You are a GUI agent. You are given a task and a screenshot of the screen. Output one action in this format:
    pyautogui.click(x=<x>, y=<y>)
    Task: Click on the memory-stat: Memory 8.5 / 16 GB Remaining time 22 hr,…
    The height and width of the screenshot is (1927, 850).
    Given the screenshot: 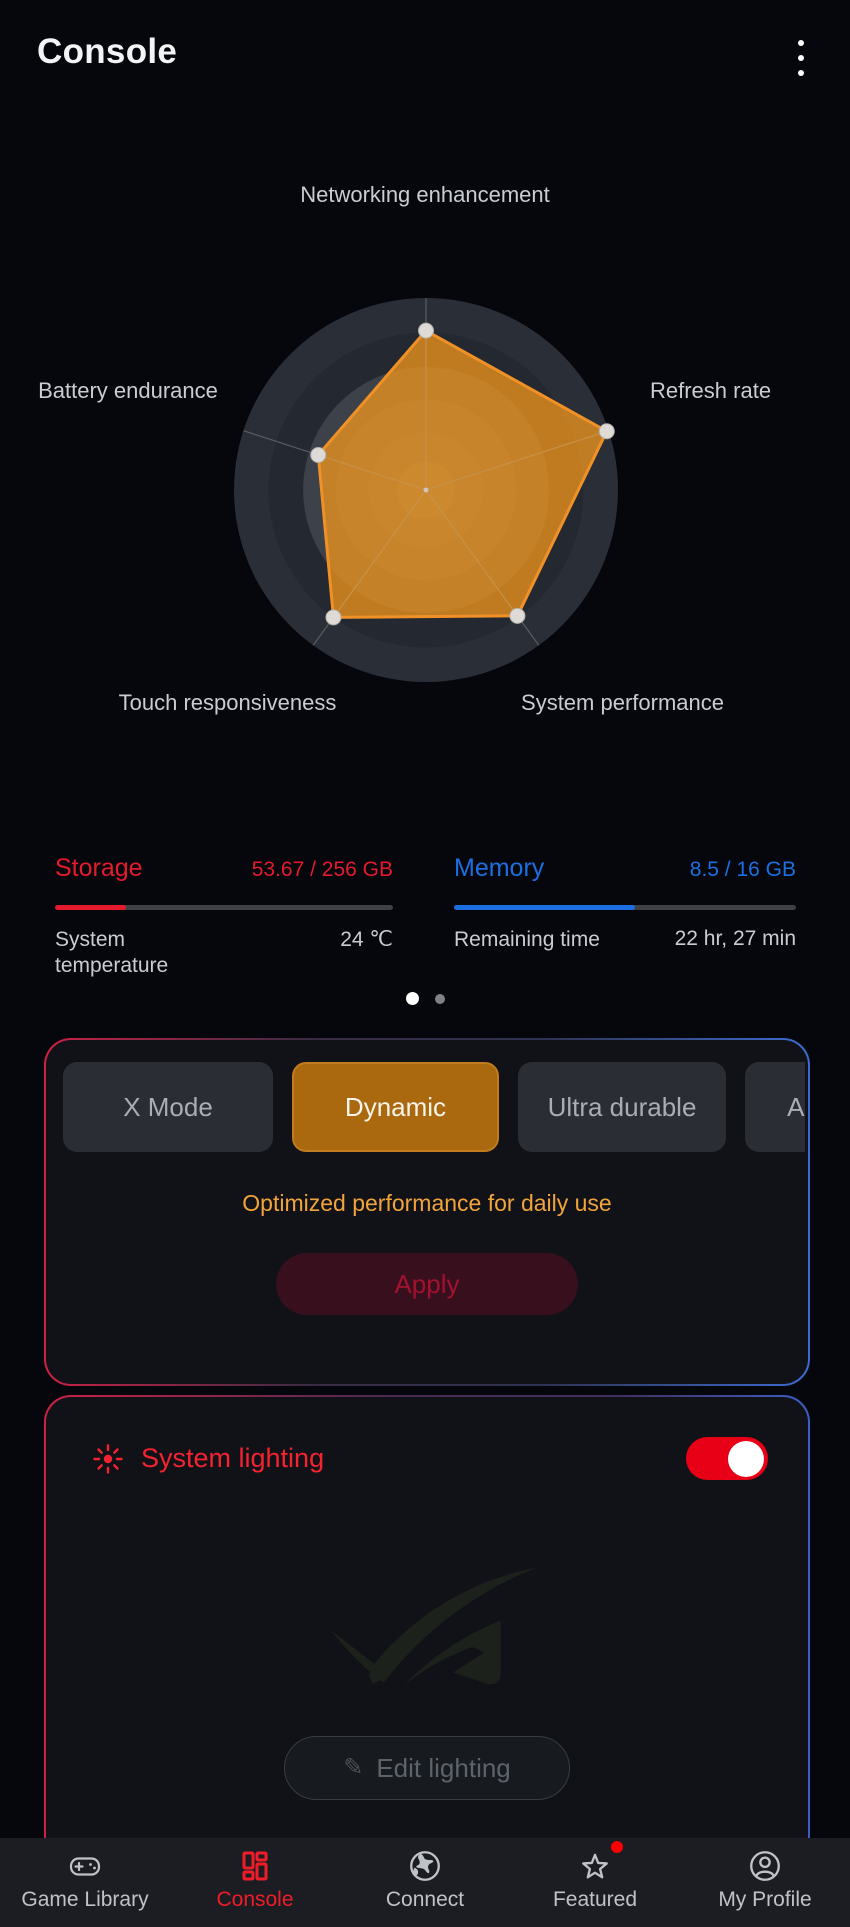 What is the action you would take?
    pyautogui.click(x=625, y=917)
    